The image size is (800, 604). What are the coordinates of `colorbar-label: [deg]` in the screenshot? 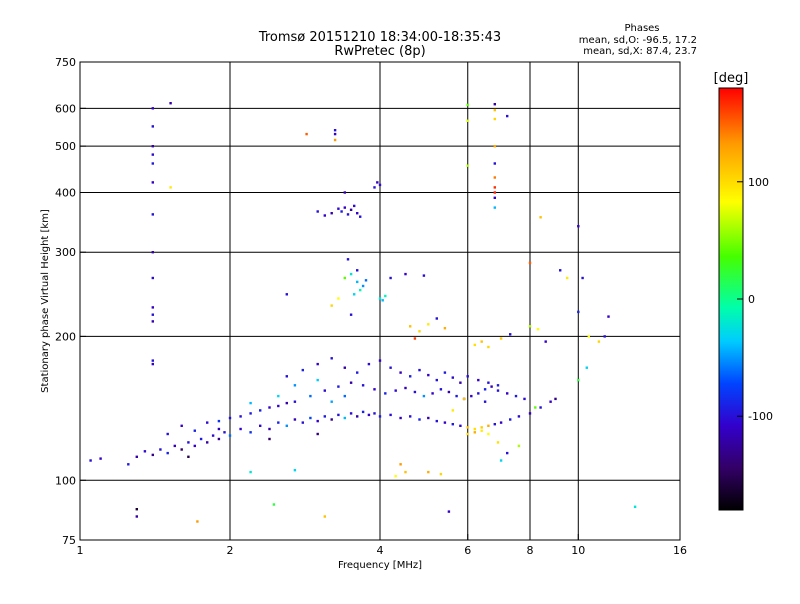 It's located at (731, 78).